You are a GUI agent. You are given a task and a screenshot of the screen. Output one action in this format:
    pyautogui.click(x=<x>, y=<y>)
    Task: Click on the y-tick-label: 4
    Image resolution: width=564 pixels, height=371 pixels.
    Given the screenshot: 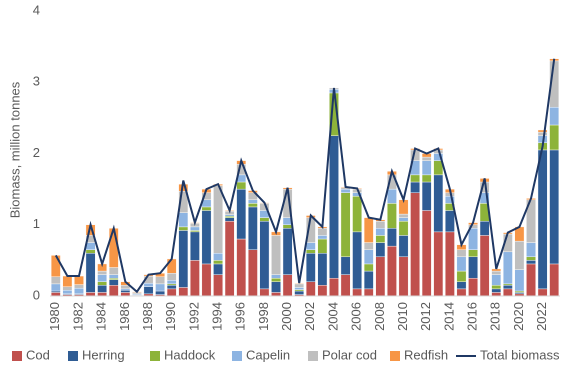 What is the action you would take?
    pyautogui.click(x=36, y=9)
    